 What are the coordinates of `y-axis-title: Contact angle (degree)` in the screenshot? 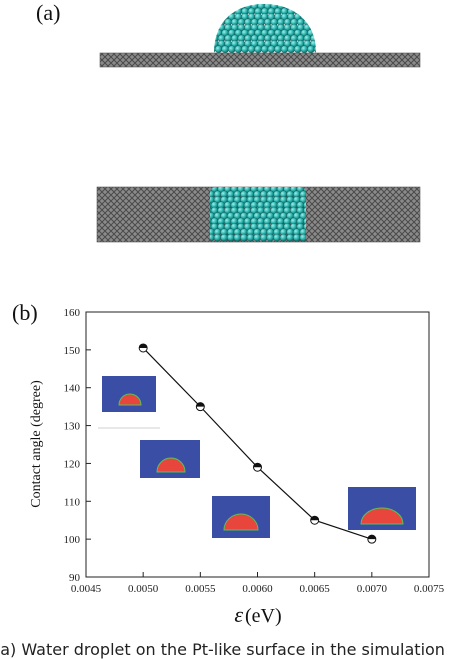 It's located at (36, 444).